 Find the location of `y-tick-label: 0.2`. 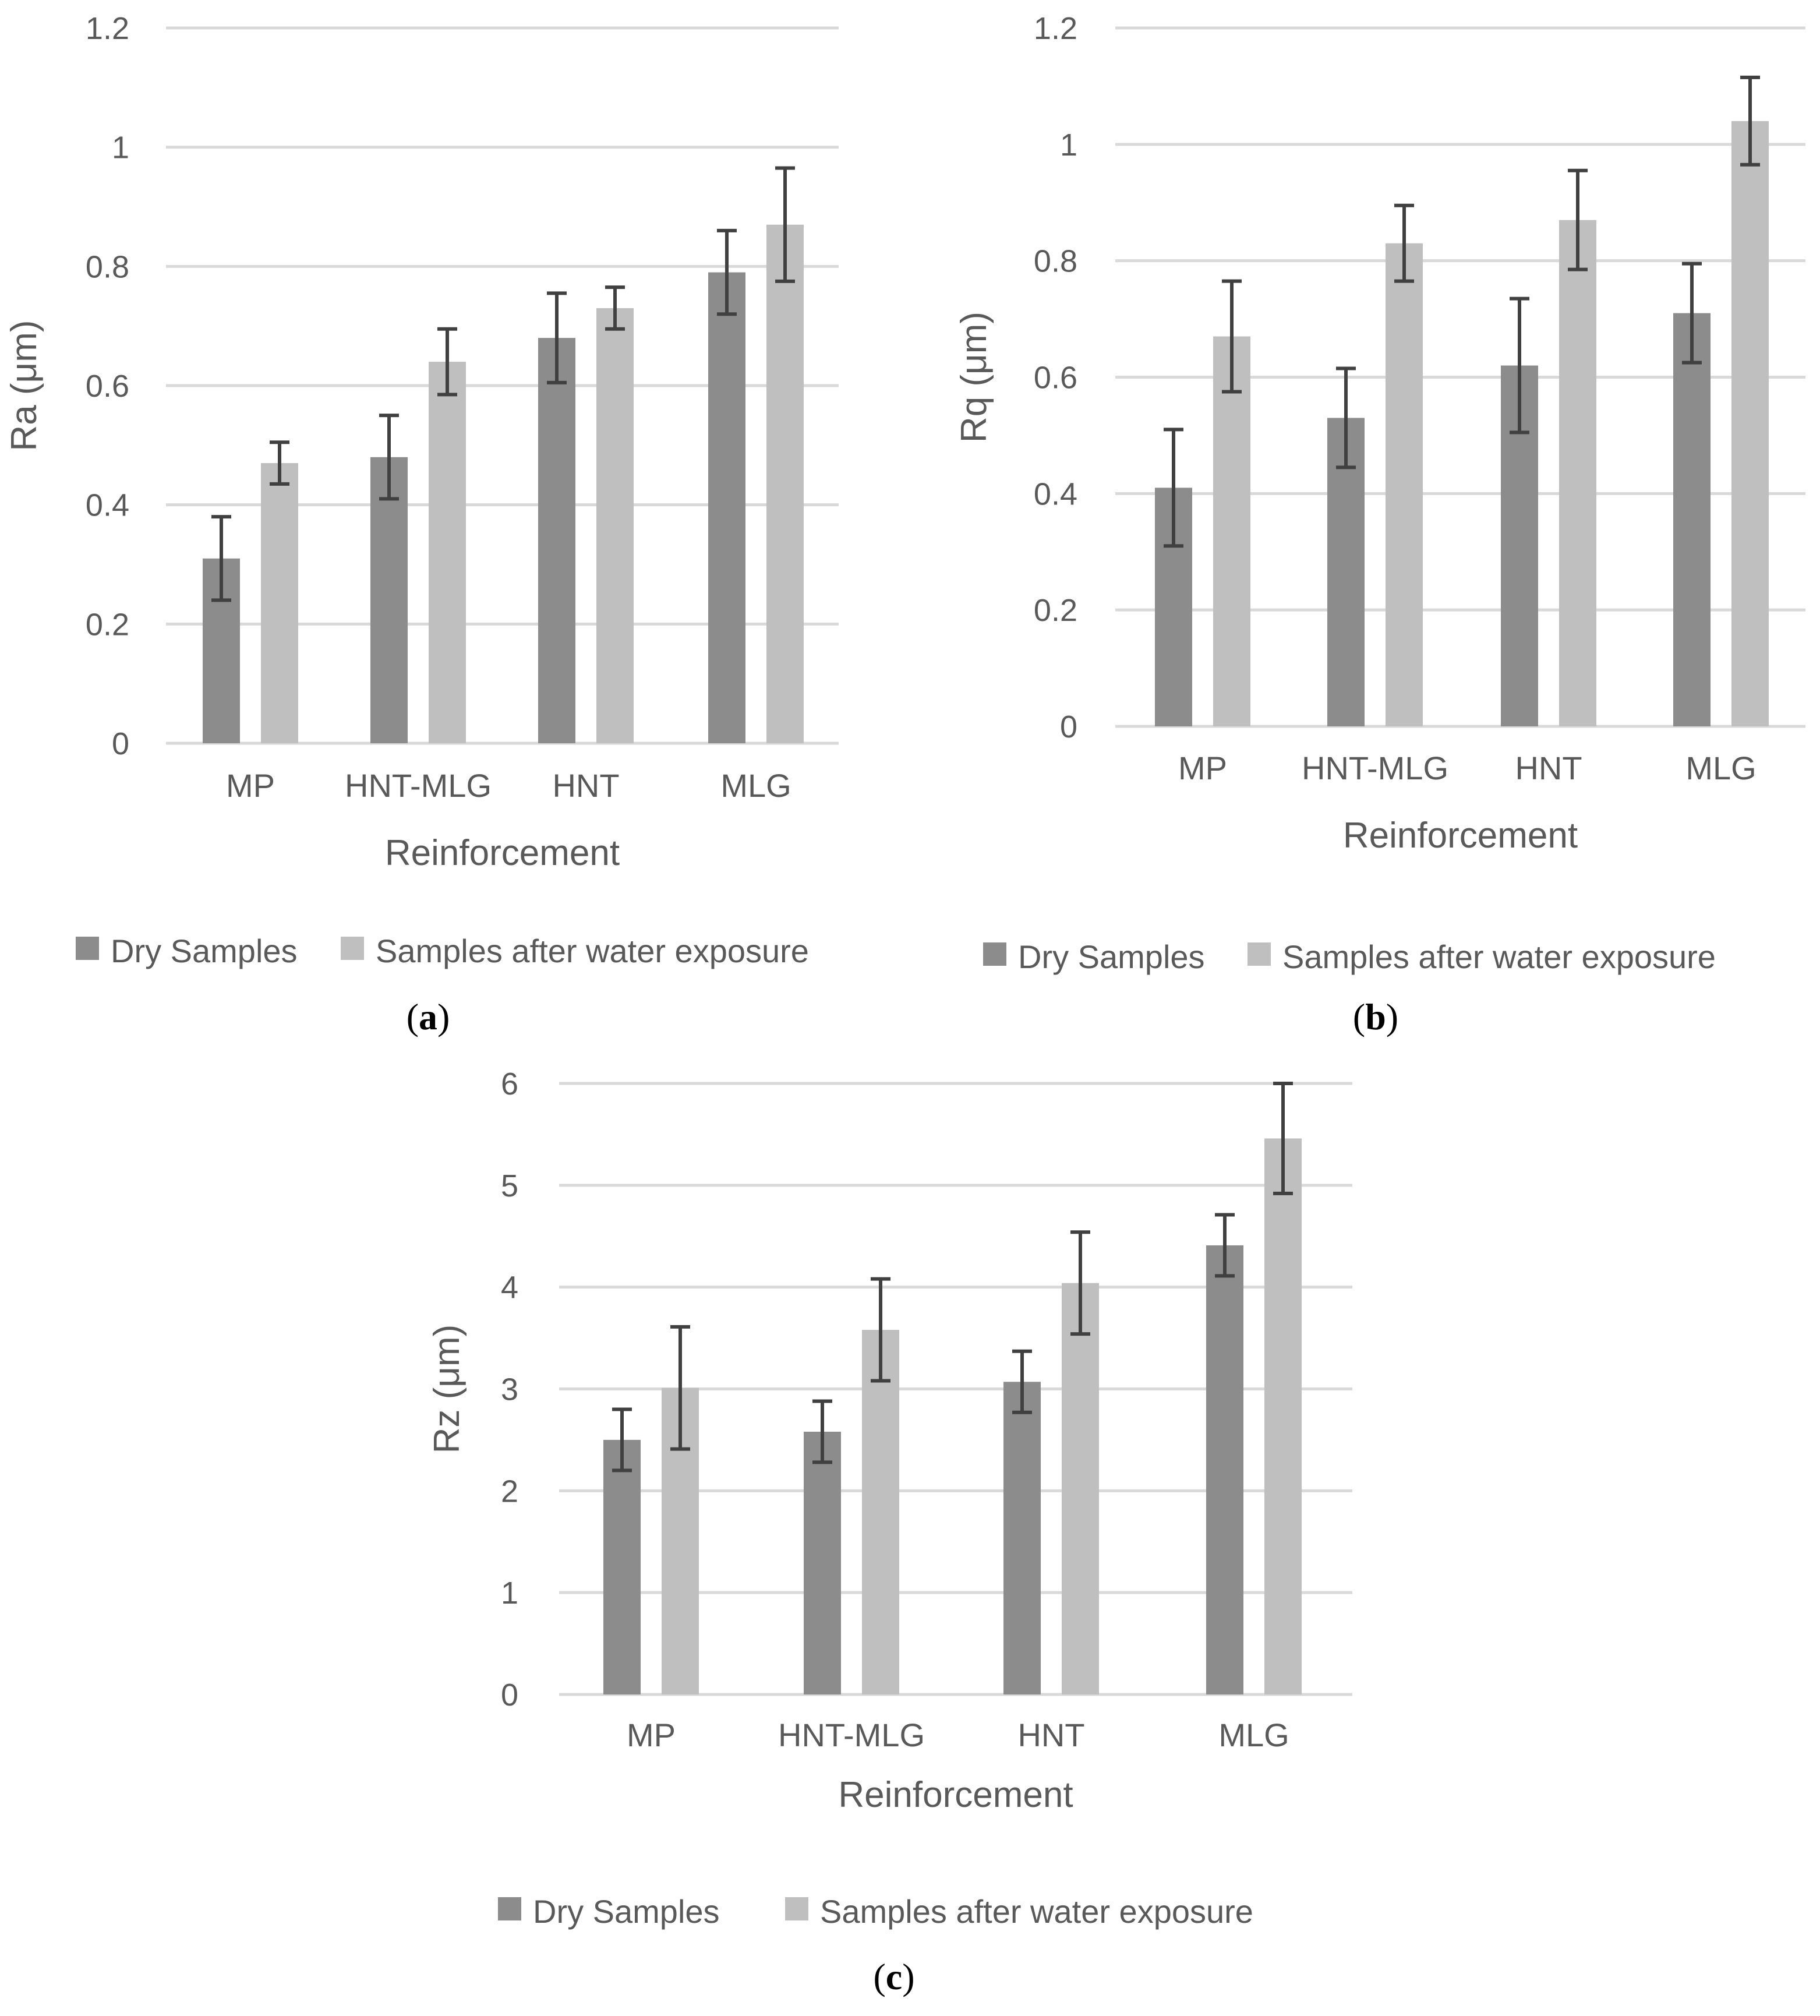

y-tick-label: 0.2 is located at coordinates (1055, 610).